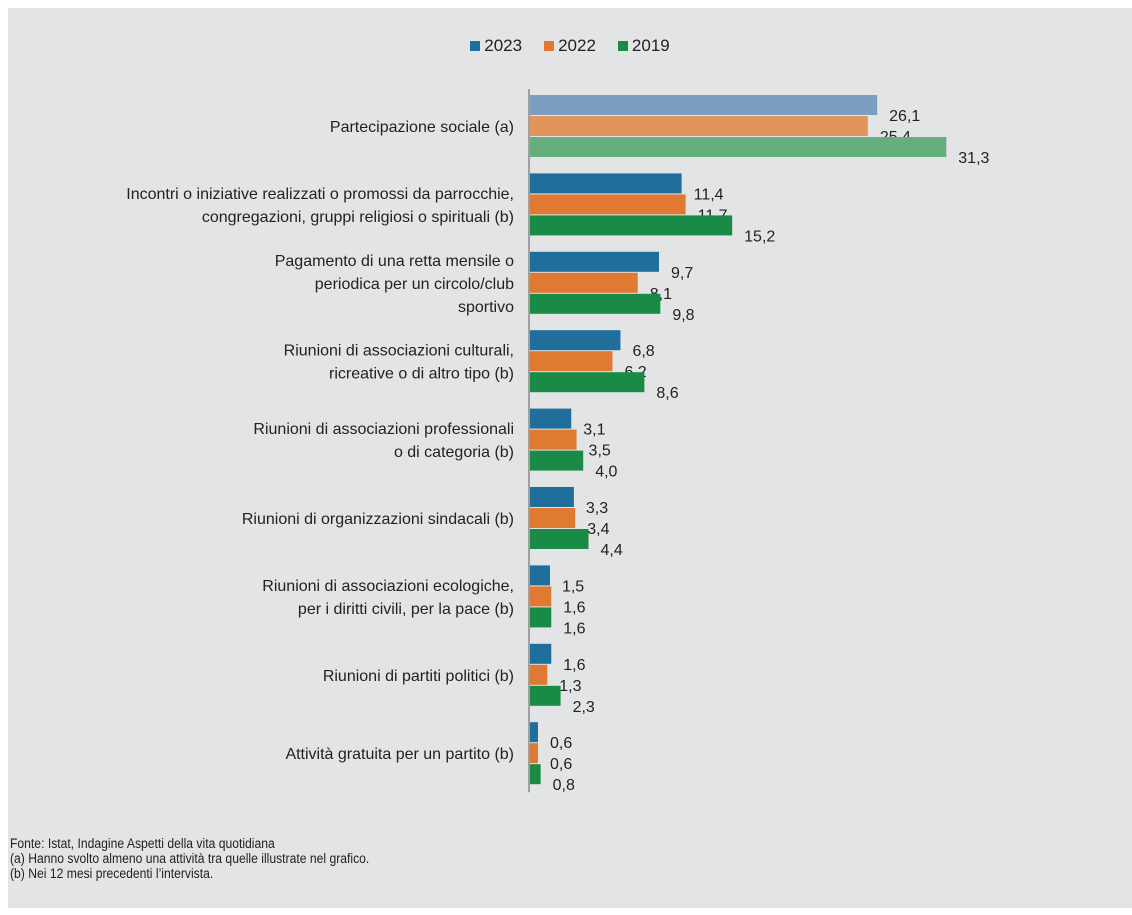  I want to click on category-label: Pagamento di una retta mensile o, so click(394, 261).